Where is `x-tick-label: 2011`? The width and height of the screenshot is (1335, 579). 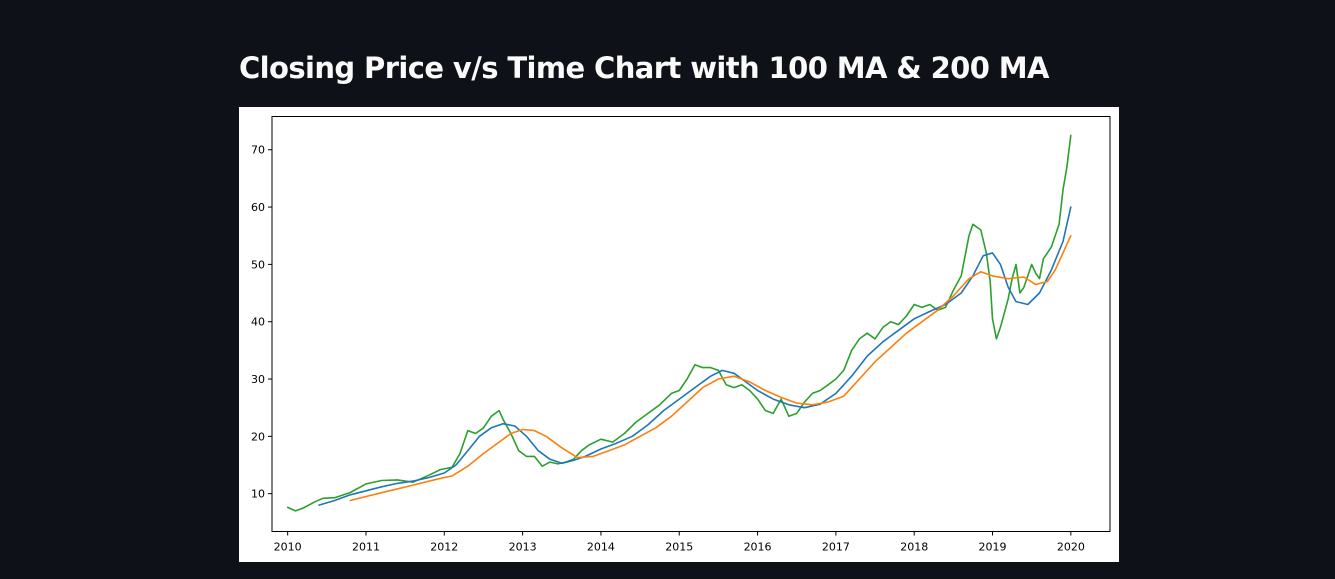 x-tick-label: 2011 is located at coordinates (366, 547).